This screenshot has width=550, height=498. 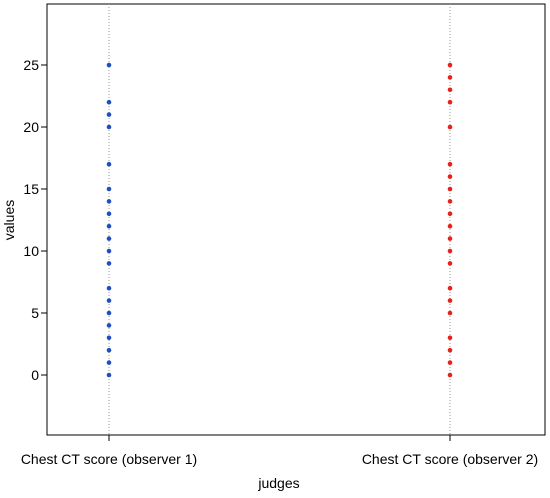 I want to click on y-tick-label: 5, so click(x=35, y=313).